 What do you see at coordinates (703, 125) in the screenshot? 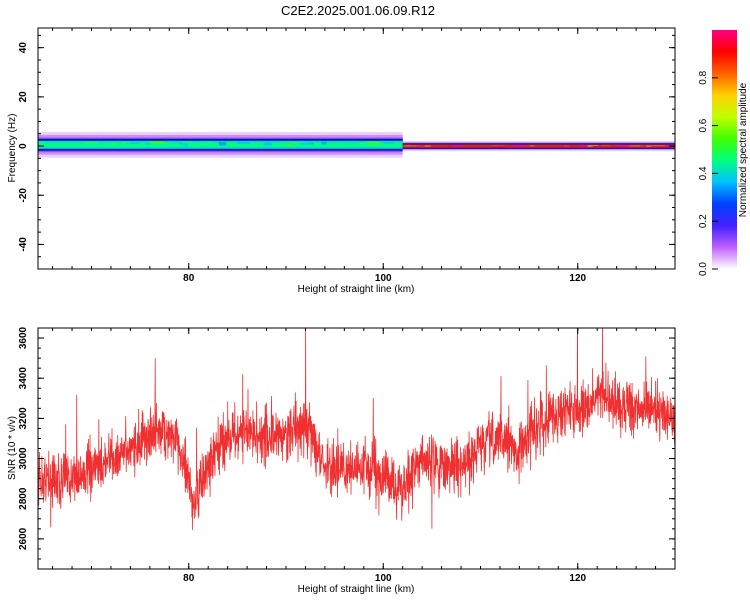
I see `colorbar-tick-label: 0.6` at bounding box center [703, 125].